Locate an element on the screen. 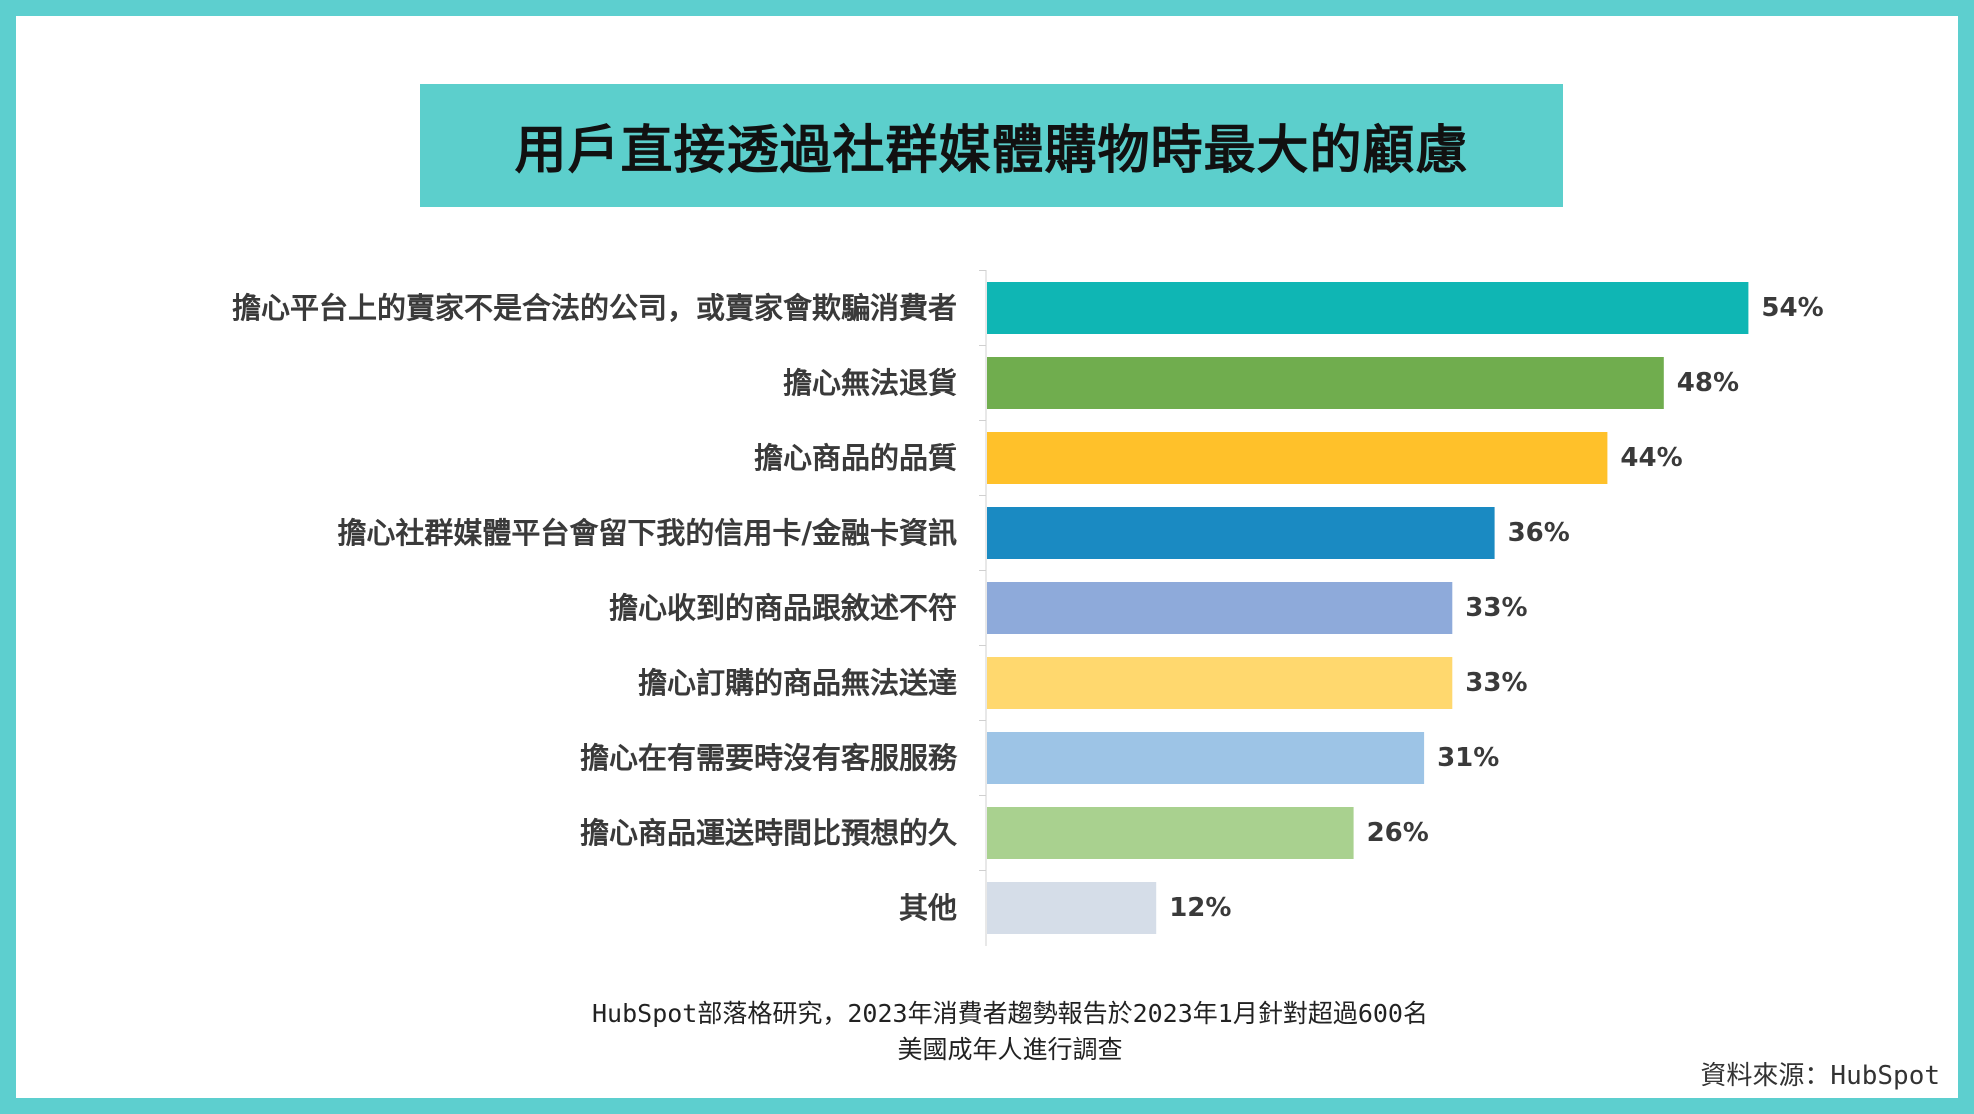  value-label-8: 26% is located at coordinates (1398, 833).